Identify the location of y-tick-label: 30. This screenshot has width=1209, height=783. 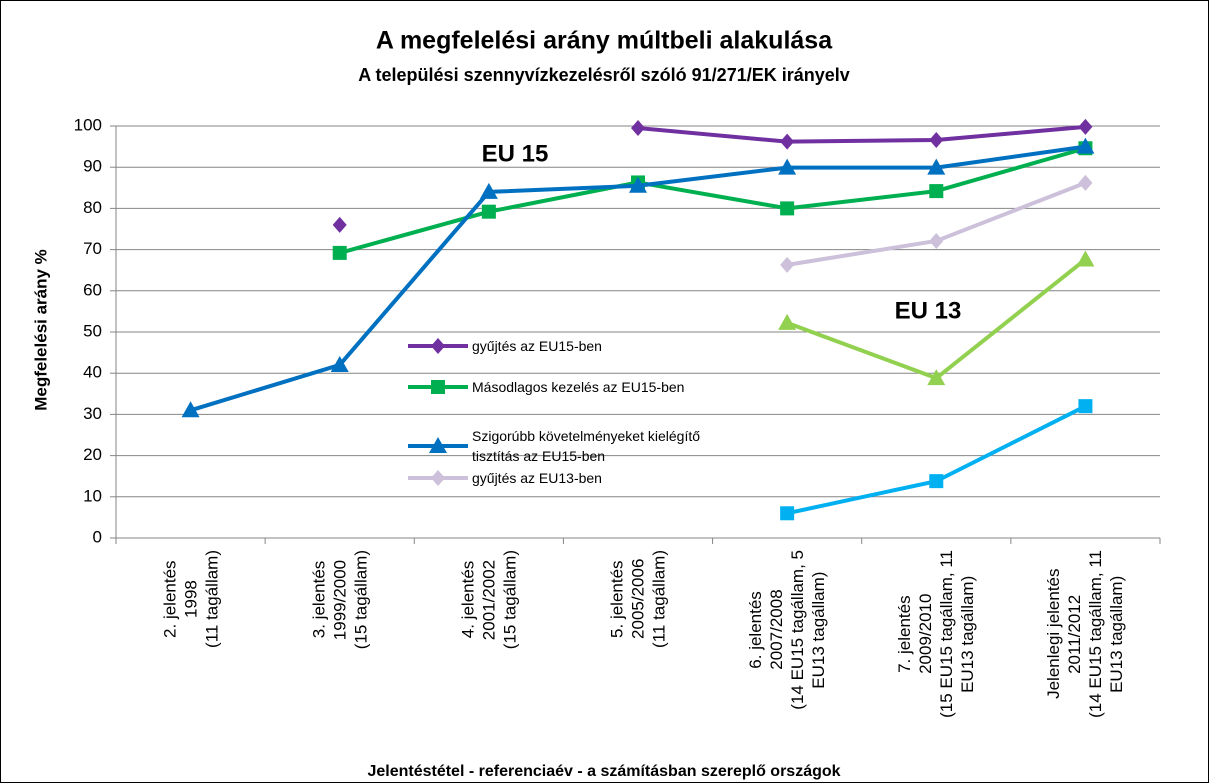
(92, 413).